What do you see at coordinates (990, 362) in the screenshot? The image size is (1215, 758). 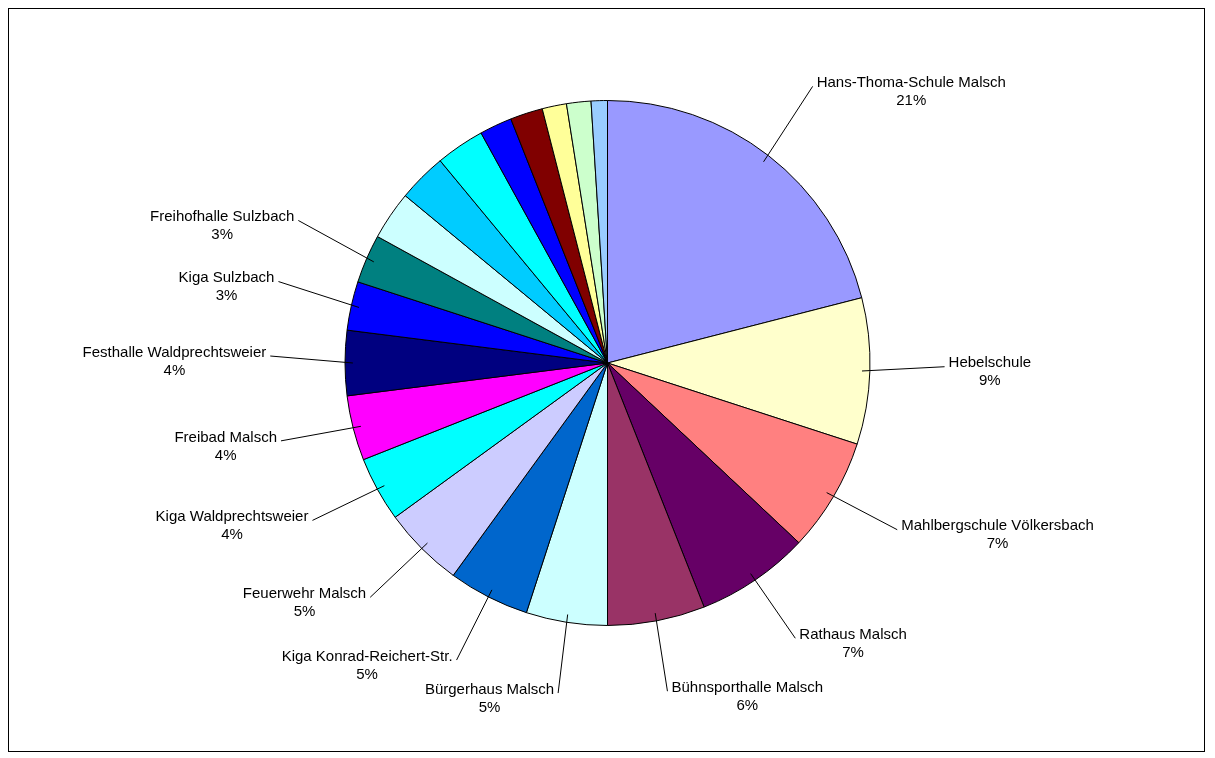 I see `slice-label: Hebelschule` at bounding box center [990, 362].